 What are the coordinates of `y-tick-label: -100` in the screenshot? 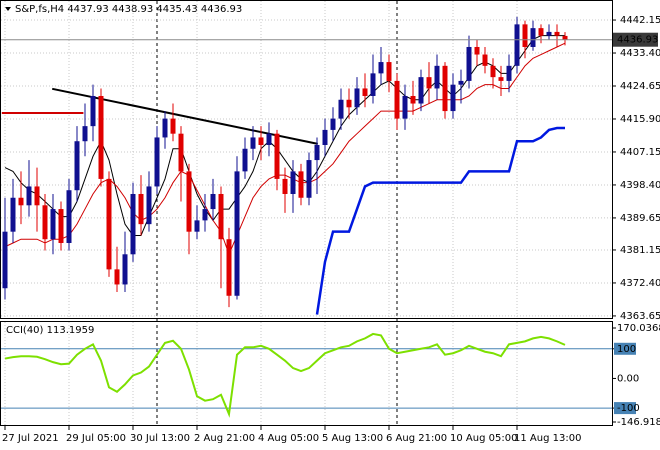 It's located at (628, 408).